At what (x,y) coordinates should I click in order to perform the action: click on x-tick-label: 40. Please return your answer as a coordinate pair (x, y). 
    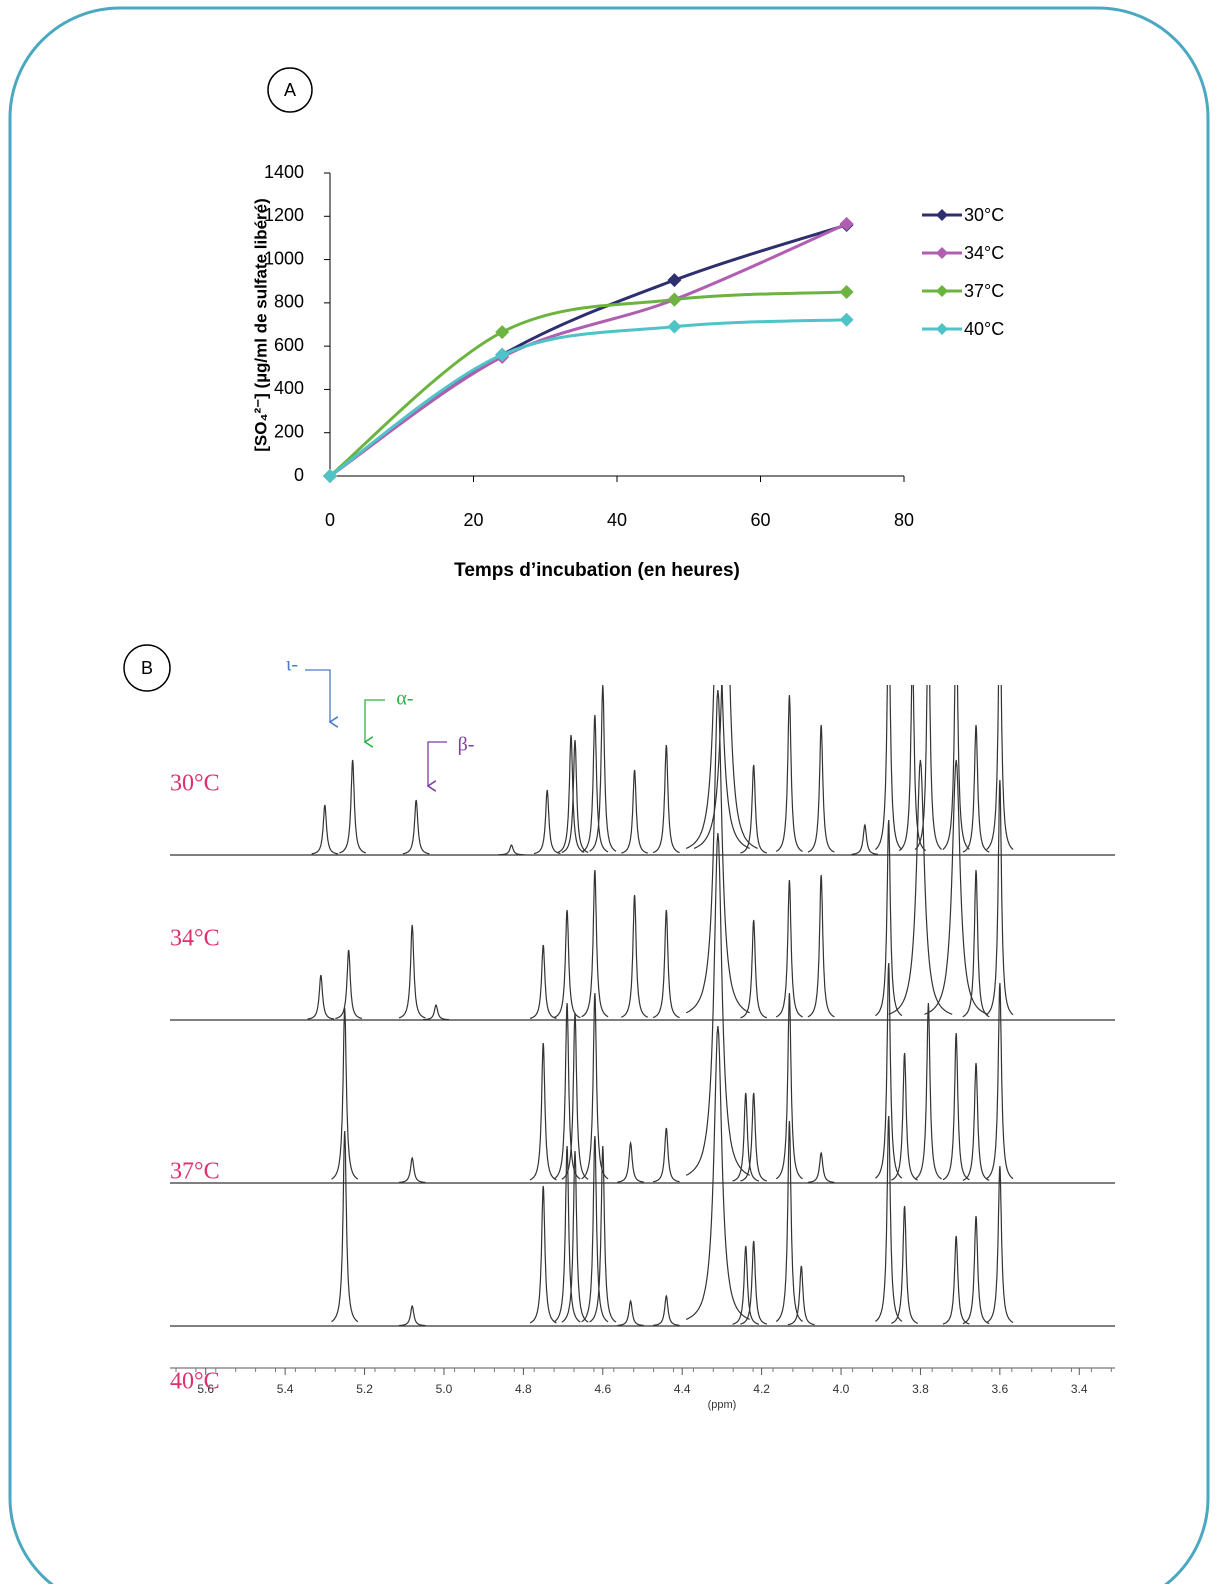
    Looking at the image, I should click on (617, 520).